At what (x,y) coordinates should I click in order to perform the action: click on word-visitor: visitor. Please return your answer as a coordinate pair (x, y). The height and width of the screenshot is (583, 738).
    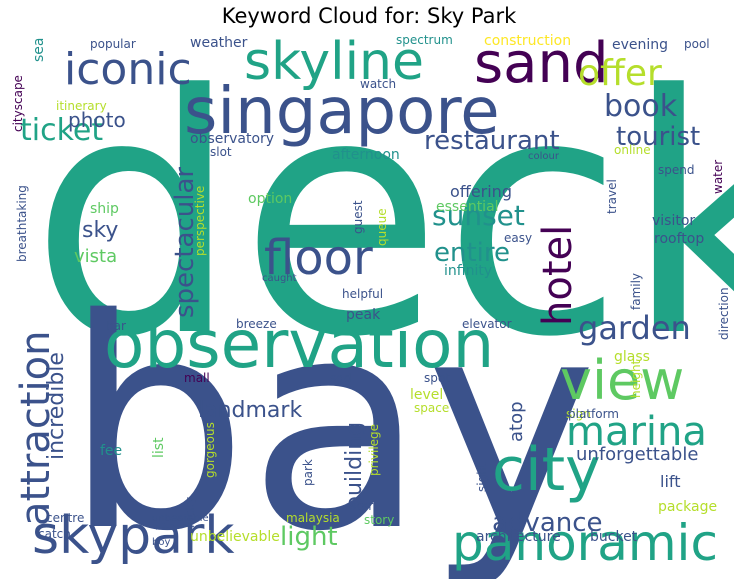
    Looking at the image, I should click on (674, 221).